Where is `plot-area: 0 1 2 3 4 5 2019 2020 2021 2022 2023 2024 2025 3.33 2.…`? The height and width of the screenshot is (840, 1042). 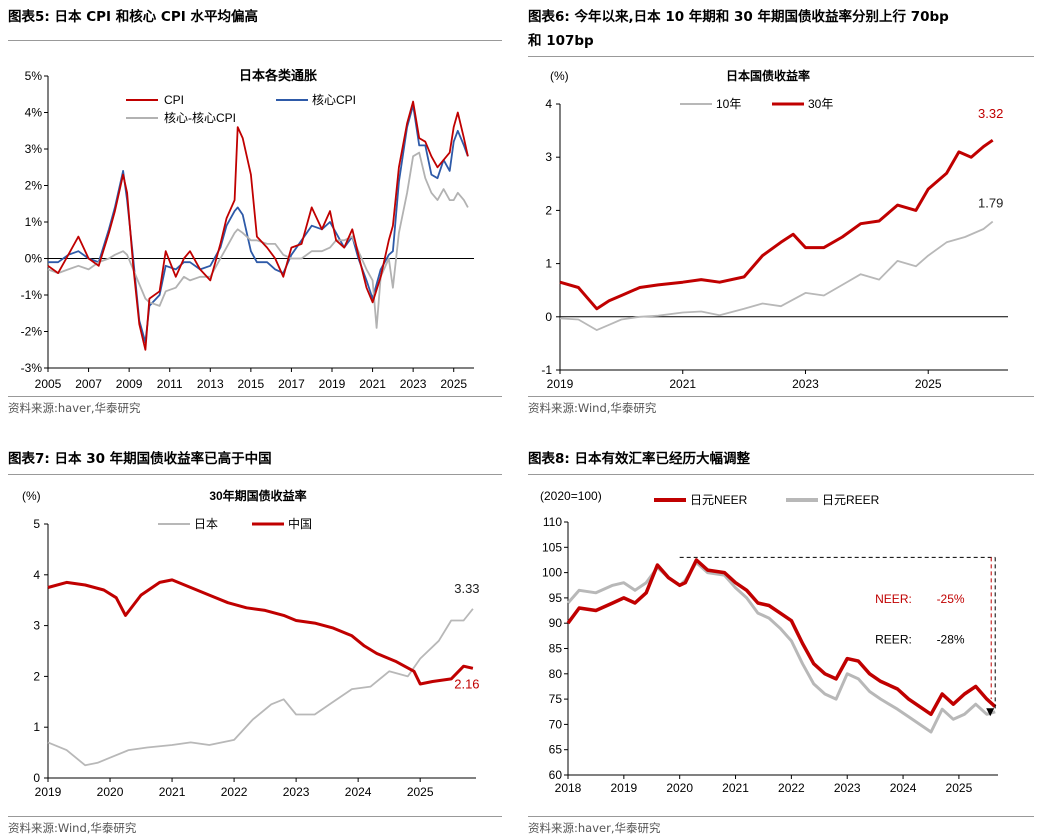 plot-area: 0 1 2 3 4 5 2019 2020 2021 2022 2023 2024 2025 3.33 2.… is located at coordinates (256, 658).